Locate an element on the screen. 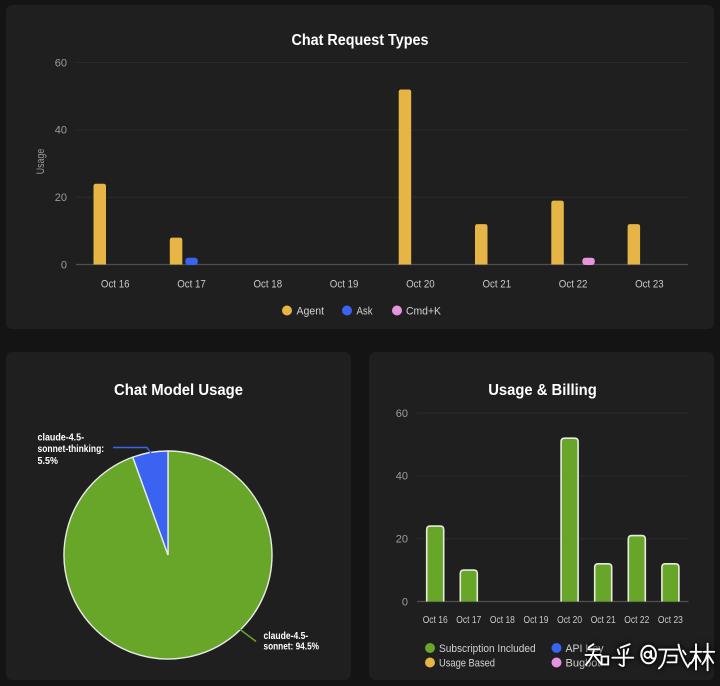 This screenshot has height=686, width=720. svg-text: Usage is located at coordinates (41, 162).